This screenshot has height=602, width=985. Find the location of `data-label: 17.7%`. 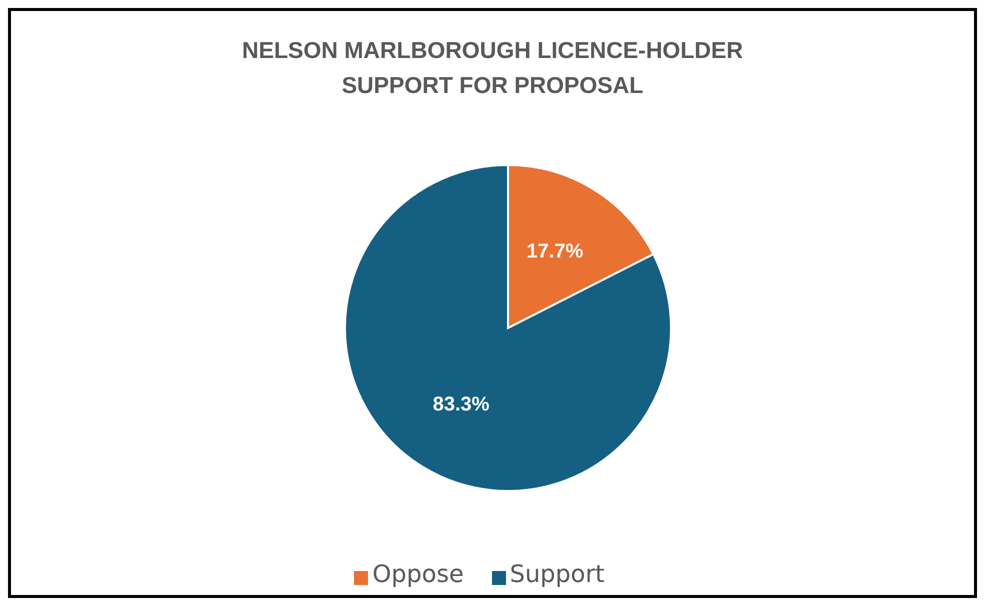

data-label: 17.7% is located at coordinates (555, 251).